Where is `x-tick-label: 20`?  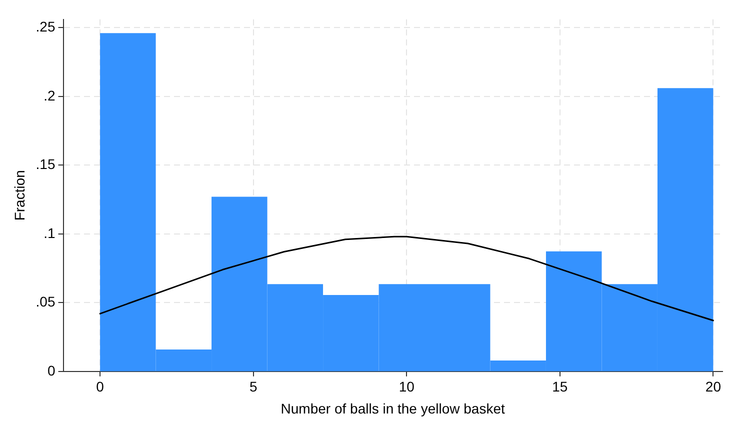 x-tick-label: 20 is located at coordinates (713, 386).